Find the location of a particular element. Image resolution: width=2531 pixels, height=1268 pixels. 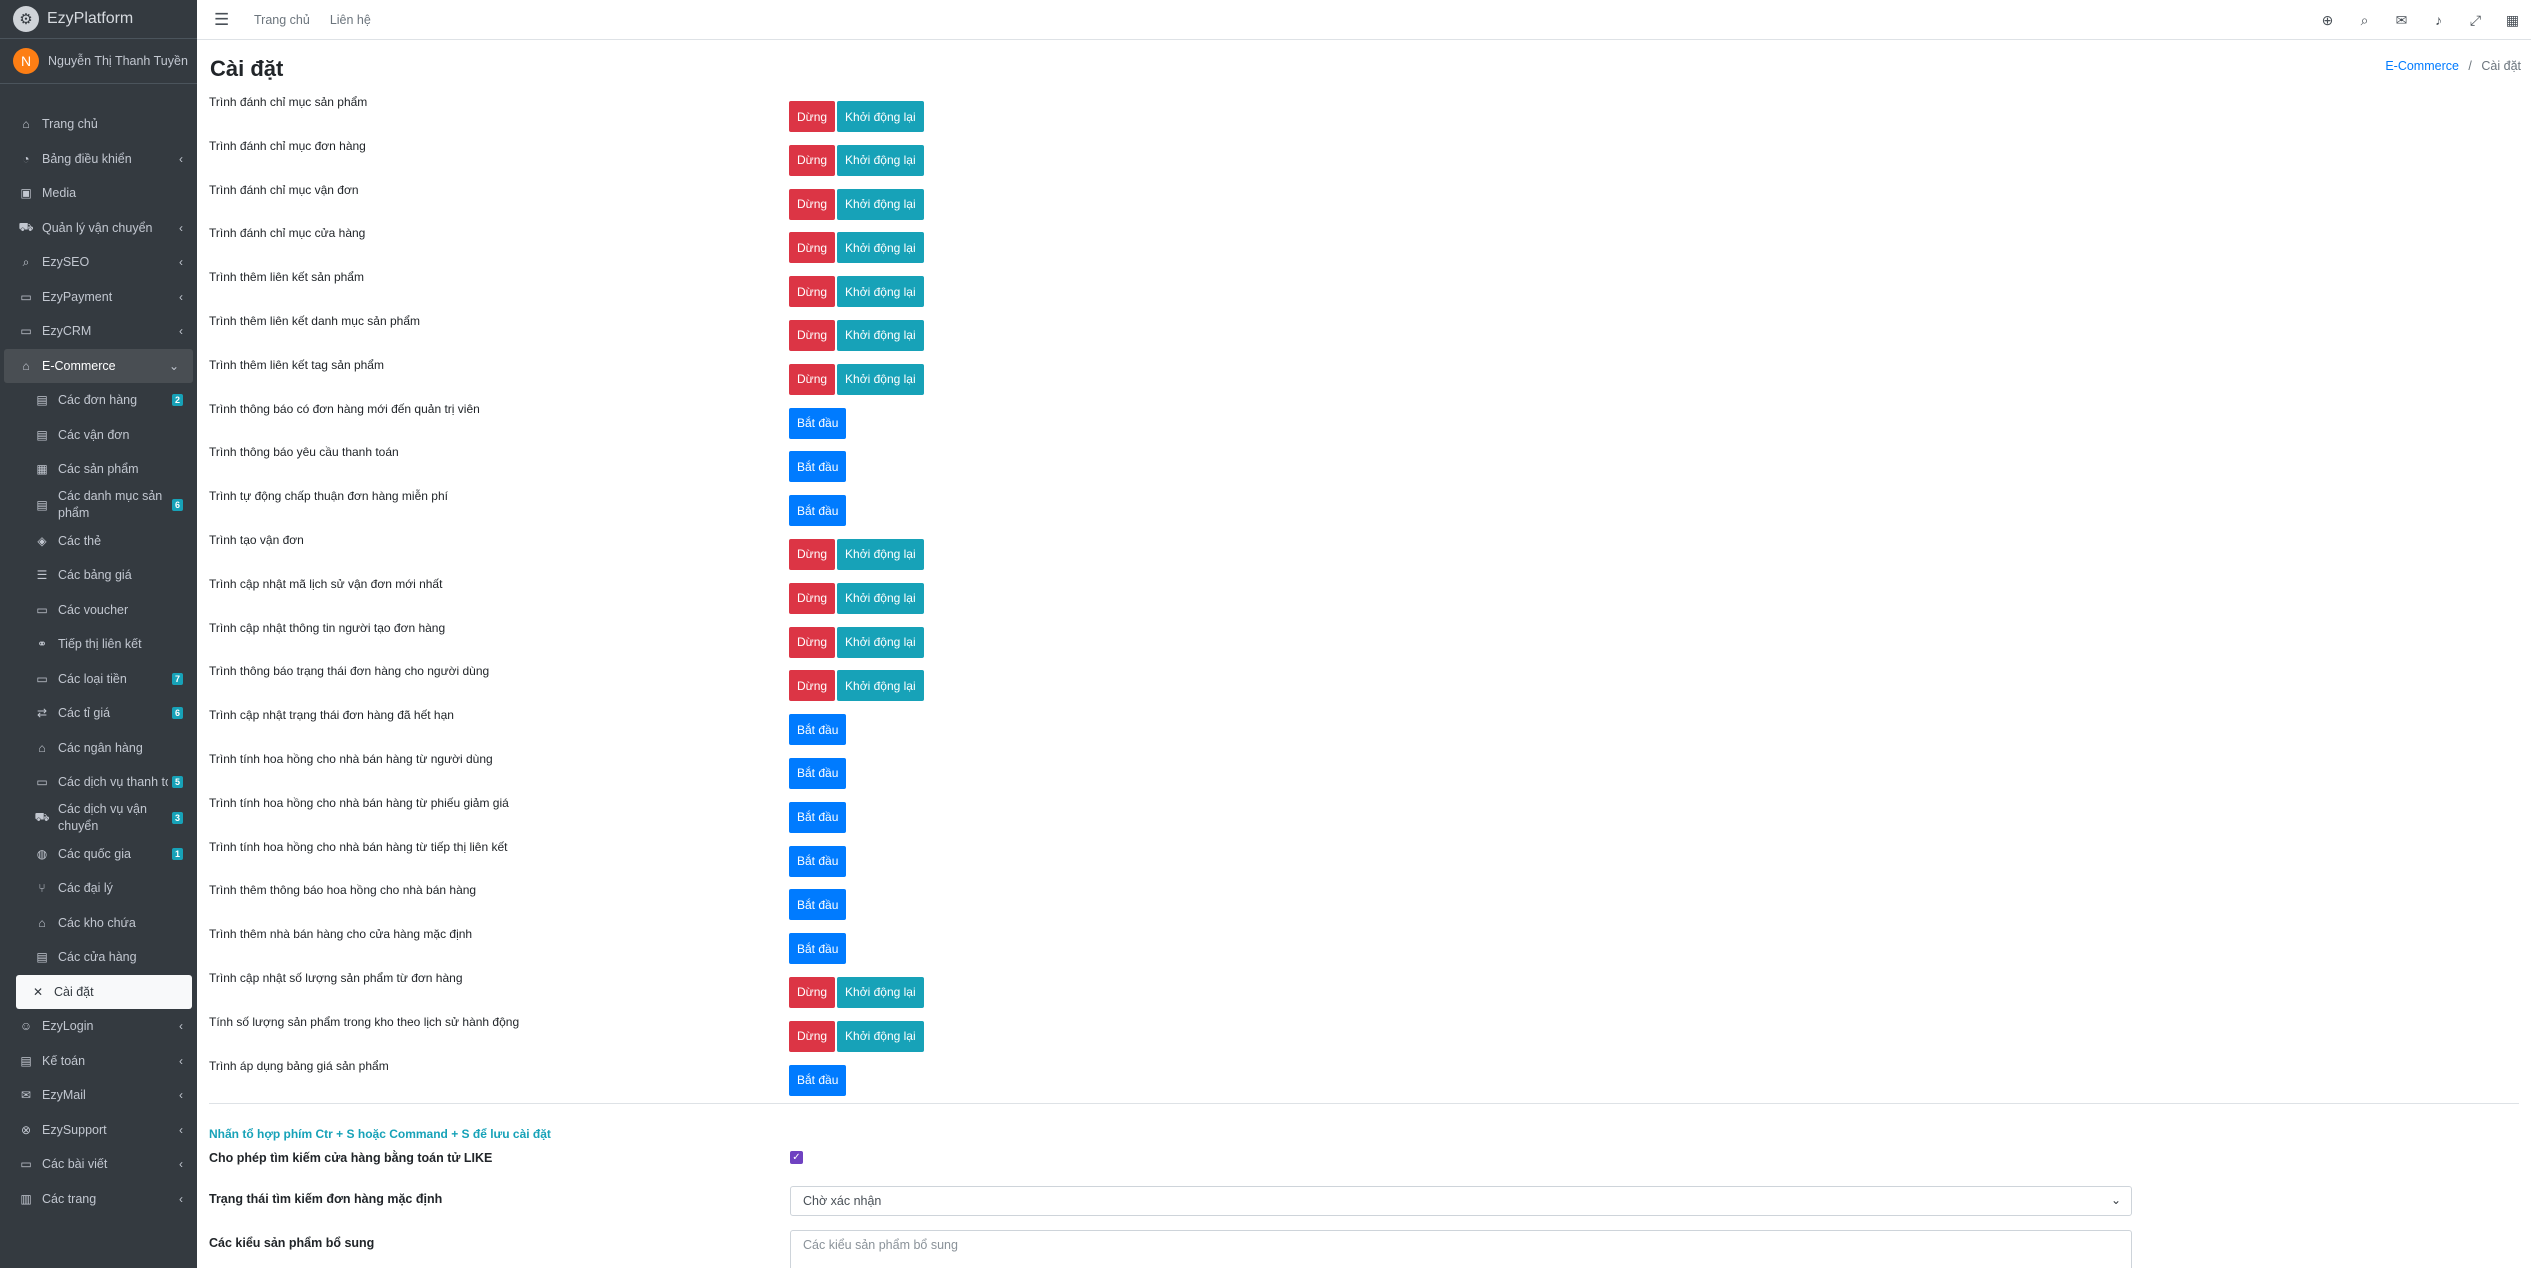

messages-icon: ✉ is located at coordinates (2401, 19).